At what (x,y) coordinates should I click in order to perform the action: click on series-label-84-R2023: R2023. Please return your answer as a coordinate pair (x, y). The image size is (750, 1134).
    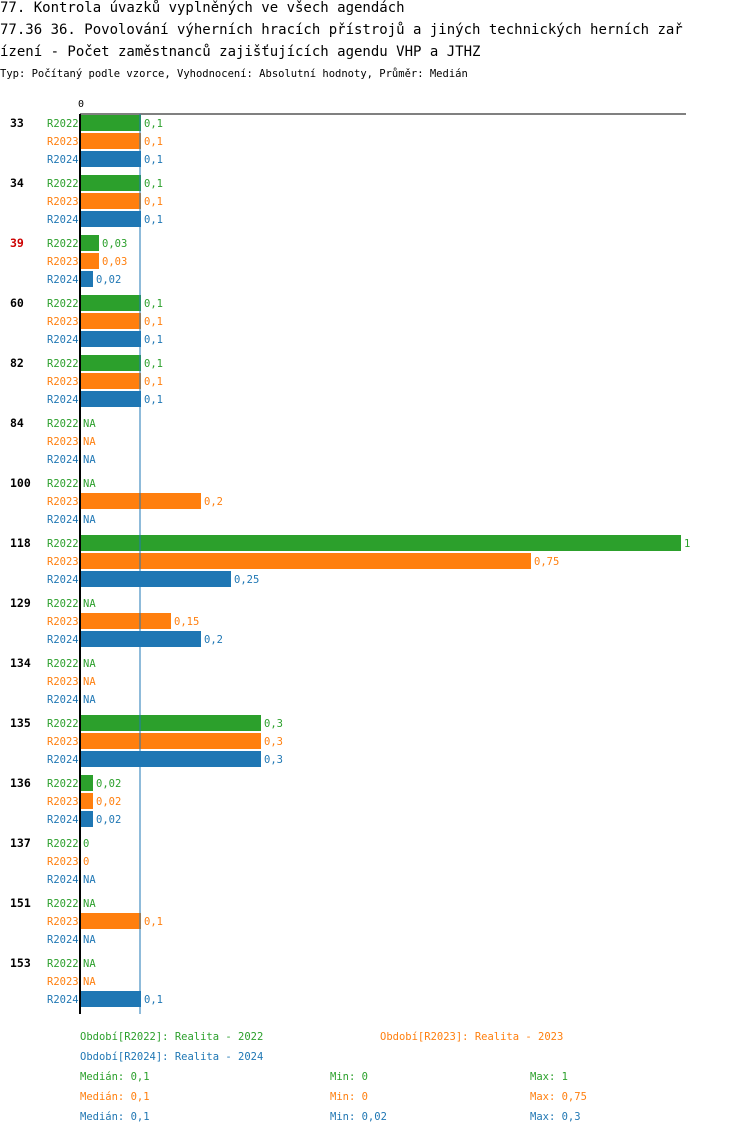
    Looking at the image, I should click on (63, 442).